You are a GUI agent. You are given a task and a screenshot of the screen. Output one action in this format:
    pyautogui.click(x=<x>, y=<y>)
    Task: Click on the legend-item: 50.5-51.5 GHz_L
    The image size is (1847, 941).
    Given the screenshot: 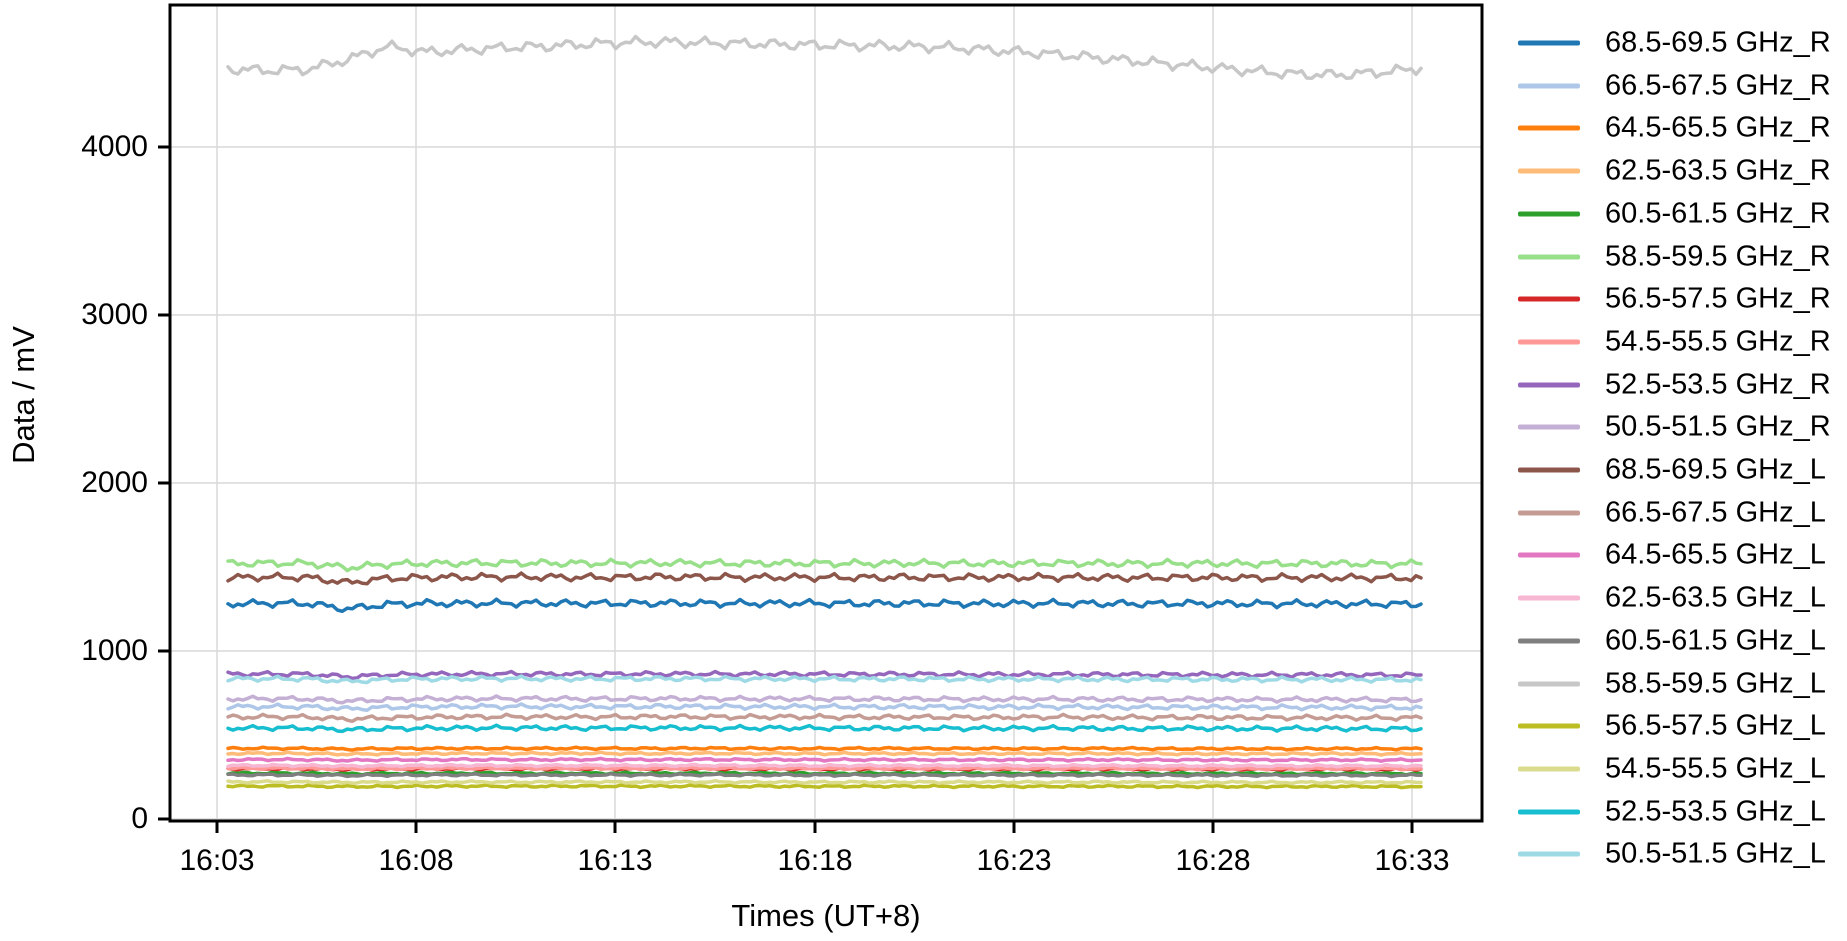 What is the action you would take?
    pyautogui.click(x=1672, y=854)
    